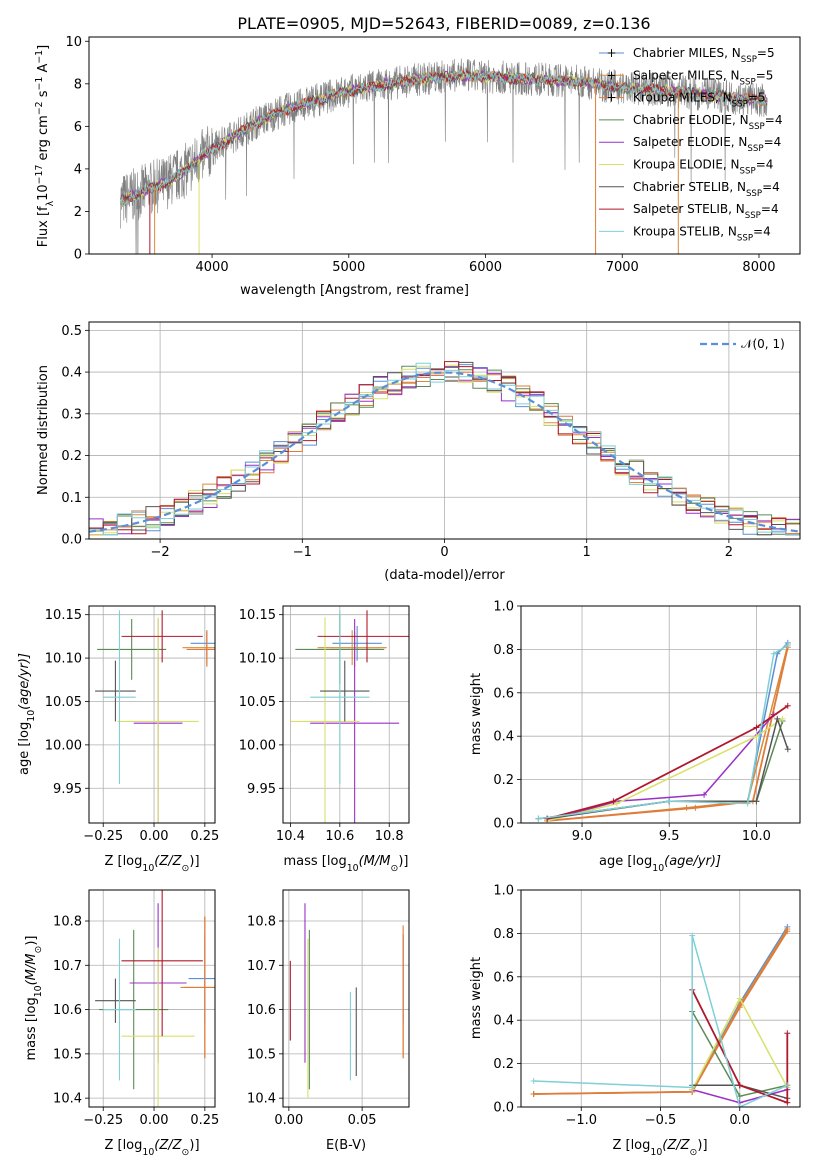 The height and width of the screenshot is (1170, 819). I want to click on y-tick-label: 2, so click(78, 212).